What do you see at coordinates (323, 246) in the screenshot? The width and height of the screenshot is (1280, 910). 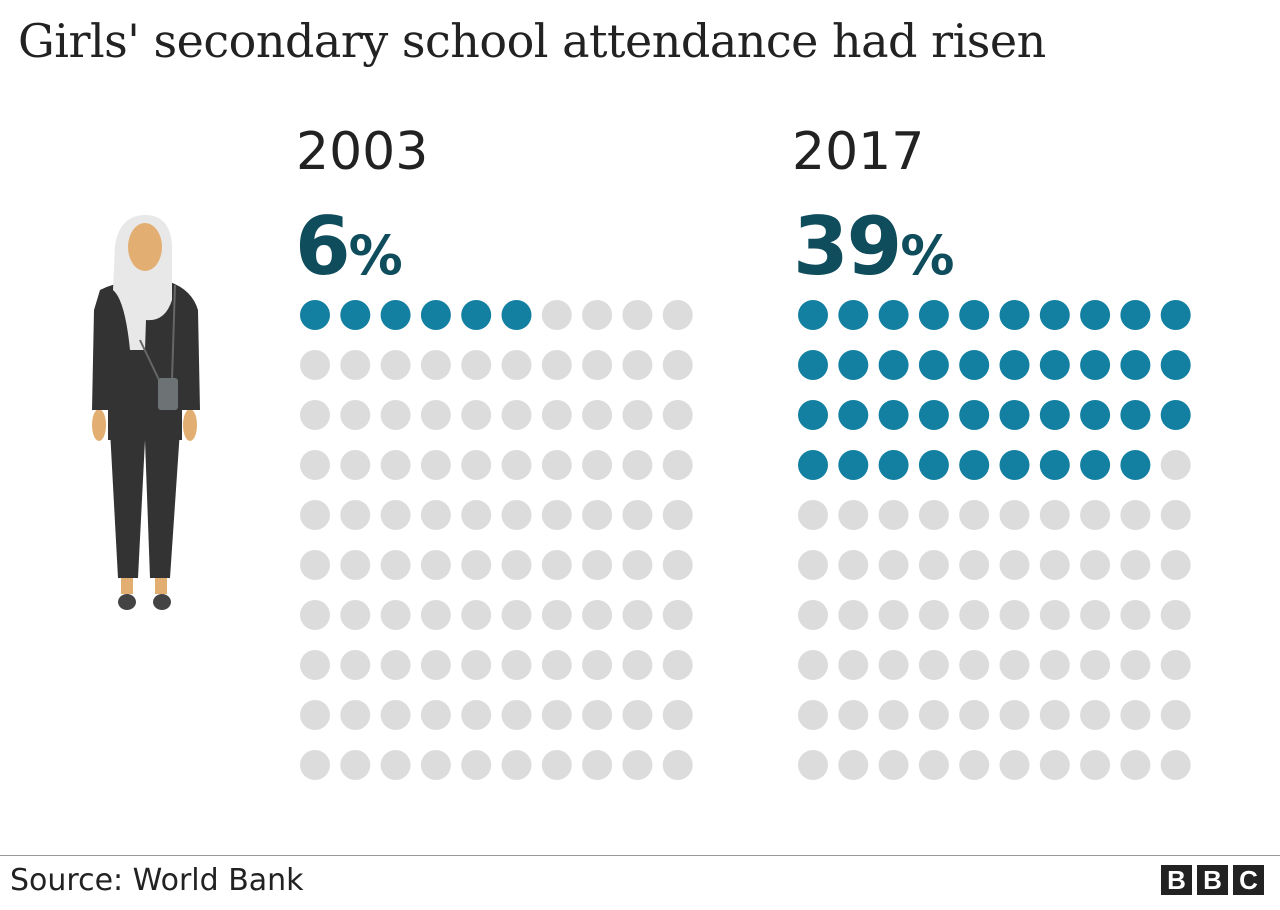 I see `percent-value: 6` at bounding box center [323, 246].